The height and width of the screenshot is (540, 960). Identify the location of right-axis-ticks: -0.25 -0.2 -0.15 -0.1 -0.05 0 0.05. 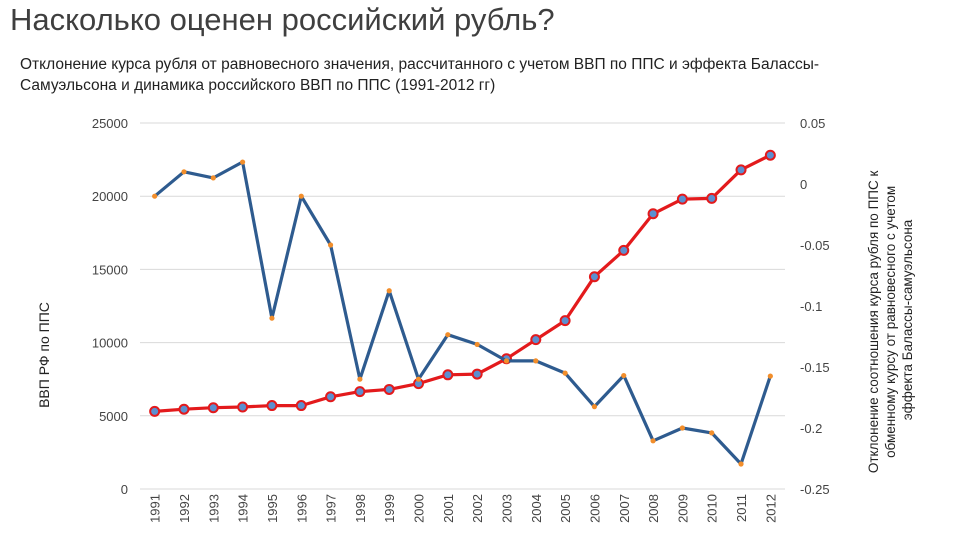
(815, 306).